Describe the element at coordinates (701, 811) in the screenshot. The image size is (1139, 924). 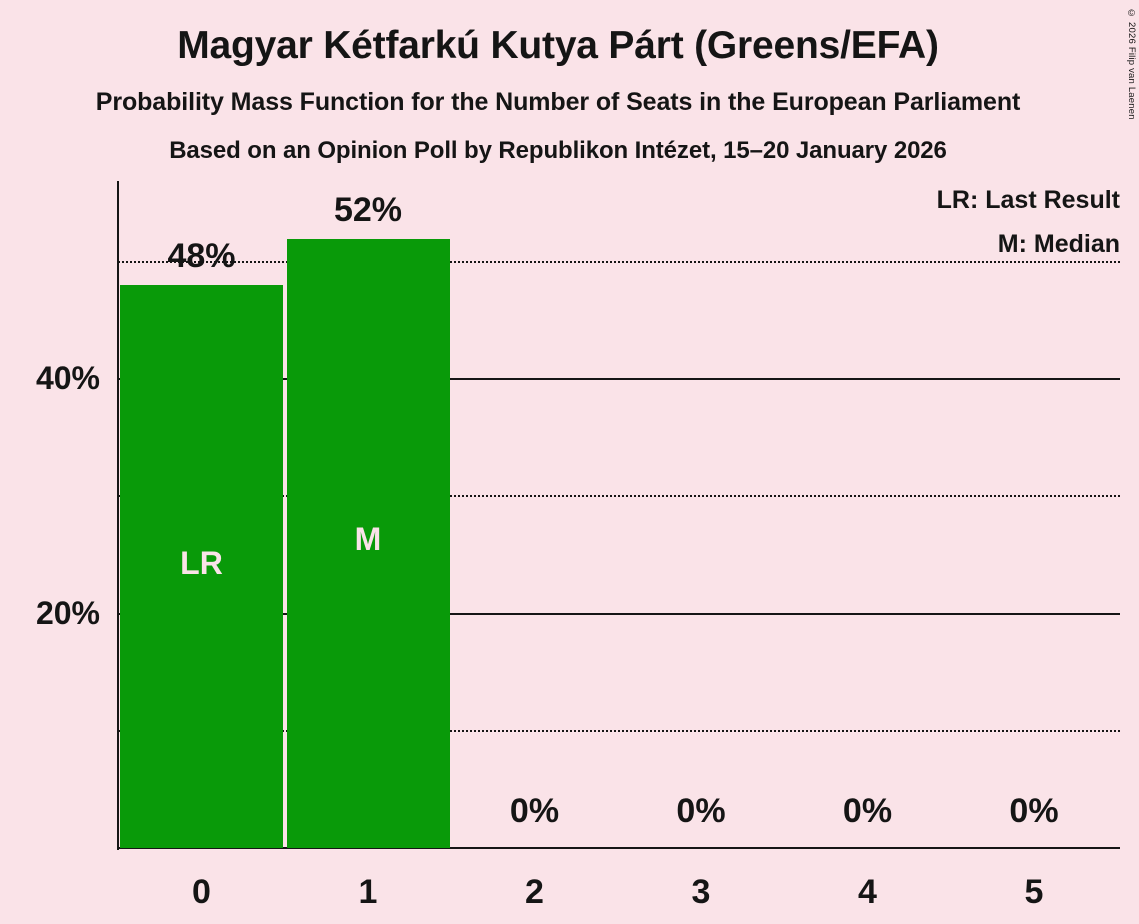
I see `bar-value-label-3: 0%` at that location.